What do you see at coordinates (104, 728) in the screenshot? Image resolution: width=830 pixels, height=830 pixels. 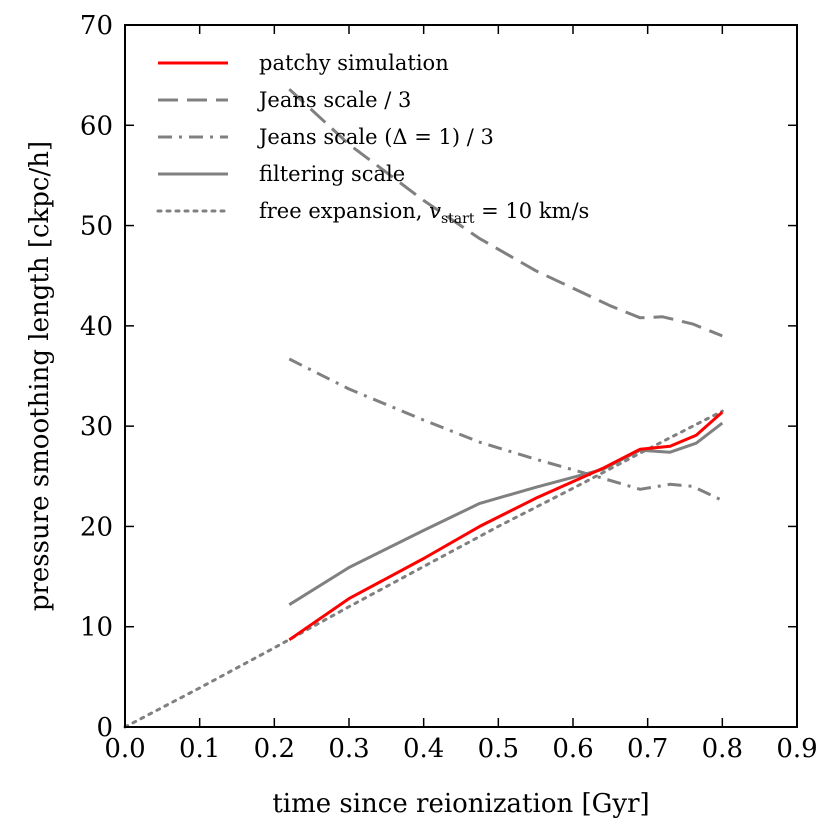 I see `y-tick-label: 0` at bounding box center [104, 728].